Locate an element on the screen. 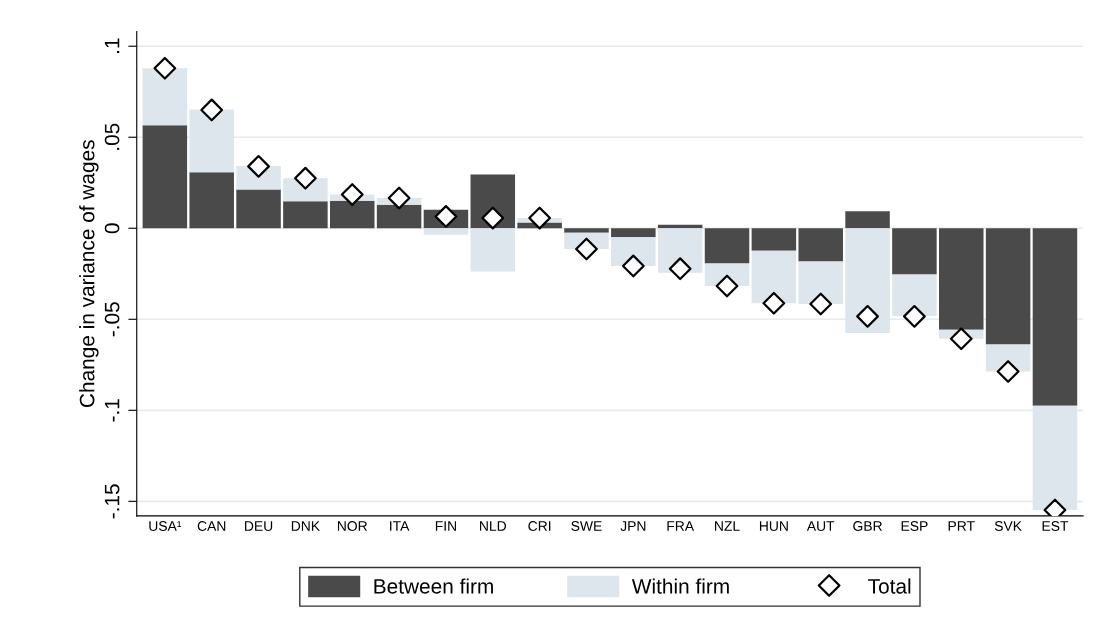 This screenshot has width=1094, height=633. legend-label: Total is located at coordinates (889, 586).